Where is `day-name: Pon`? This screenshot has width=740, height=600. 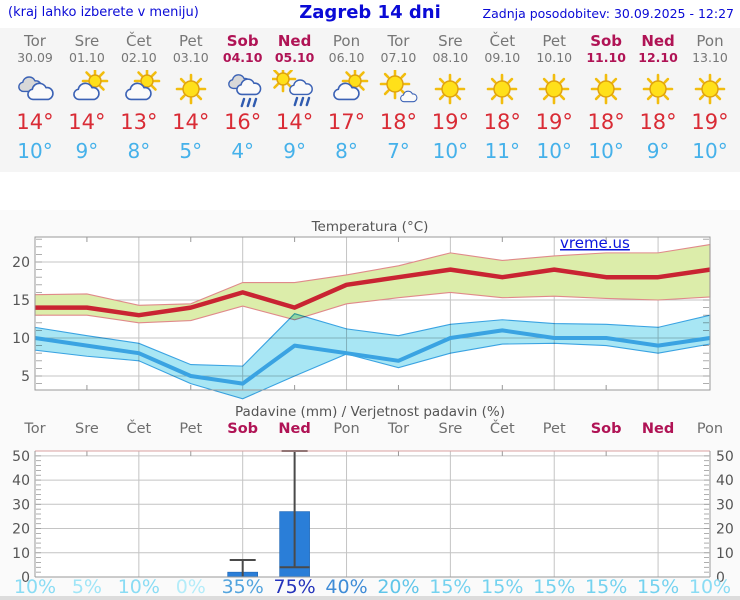
day-name: Pon is located at coordinates (346, 41).